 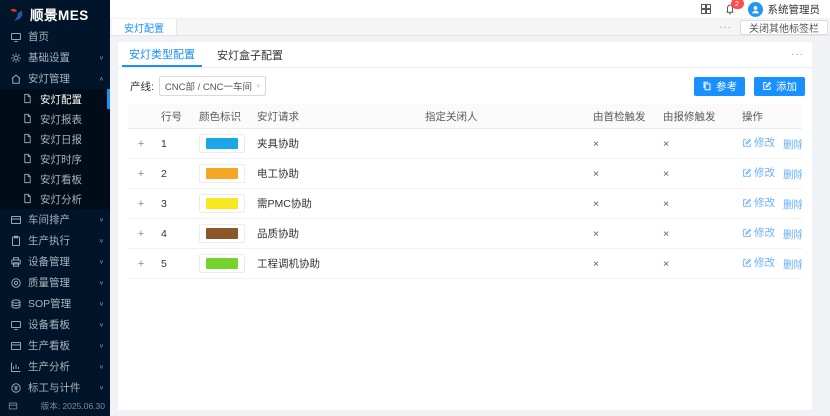 I want to click on line-select: CNC部 / CNC一车间 ∨, so click(x=212, y=86).